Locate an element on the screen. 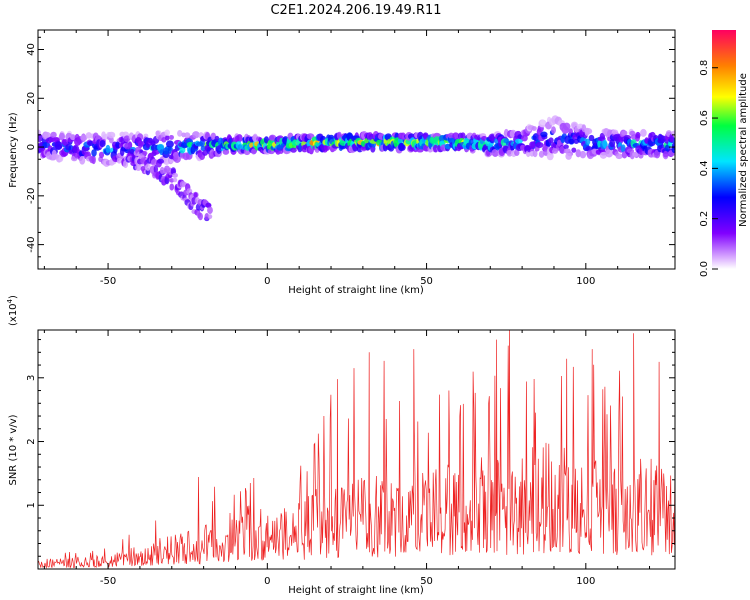 The width and height of the screenshot is (750, 600). spectrogram-x-axis-label: Height of straight line (km) is located at coordinates (356, 290).